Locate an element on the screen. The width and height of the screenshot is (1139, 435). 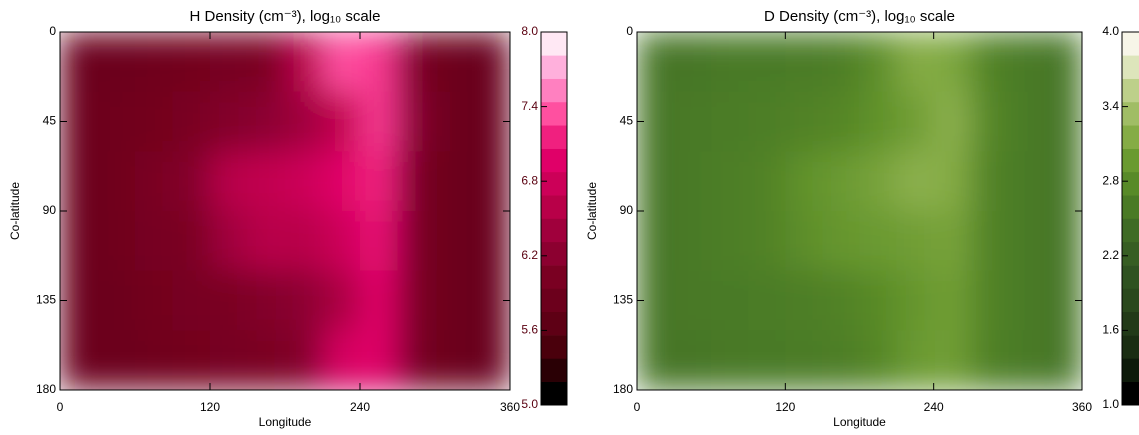
x-tick-label: 0 is located at coordinates (60, 407).